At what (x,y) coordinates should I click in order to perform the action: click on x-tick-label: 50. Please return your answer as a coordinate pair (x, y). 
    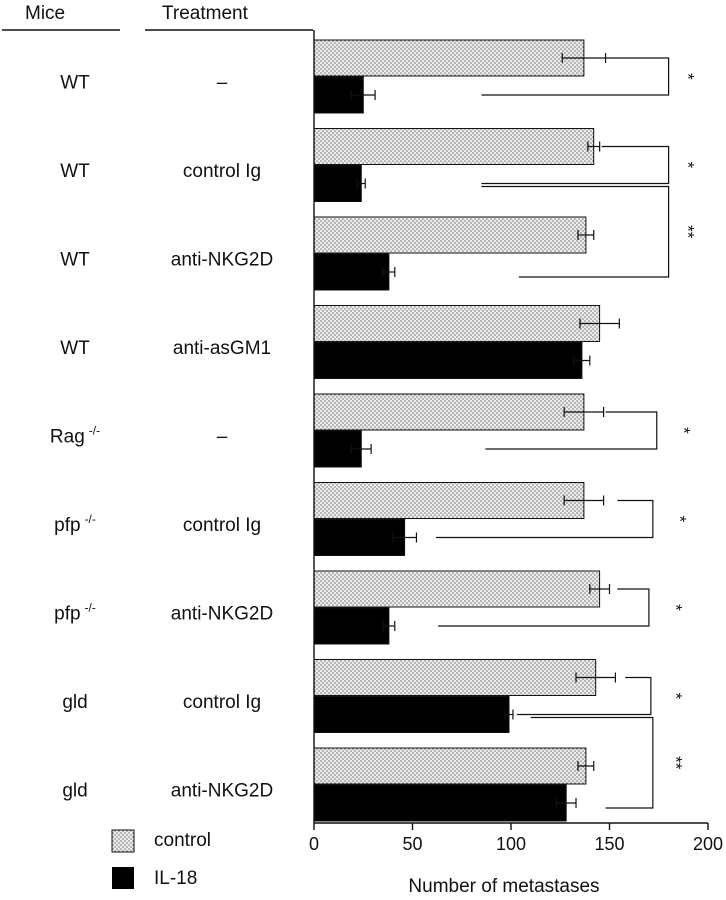
    Looking at the image, I should click on (412, 844).